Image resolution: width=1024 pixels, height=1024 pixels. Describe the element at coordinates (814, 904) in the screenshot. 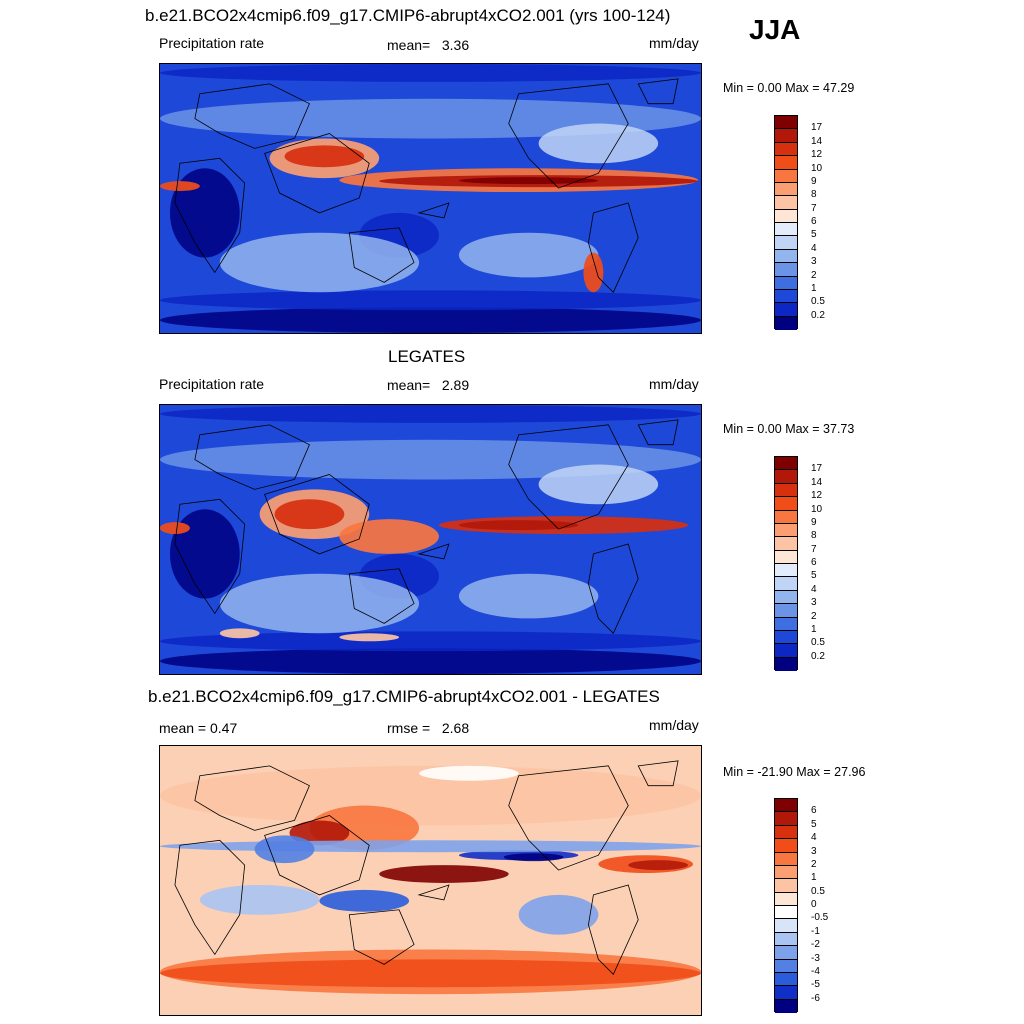

I see `colorbar-tick-label: 0` at that location.